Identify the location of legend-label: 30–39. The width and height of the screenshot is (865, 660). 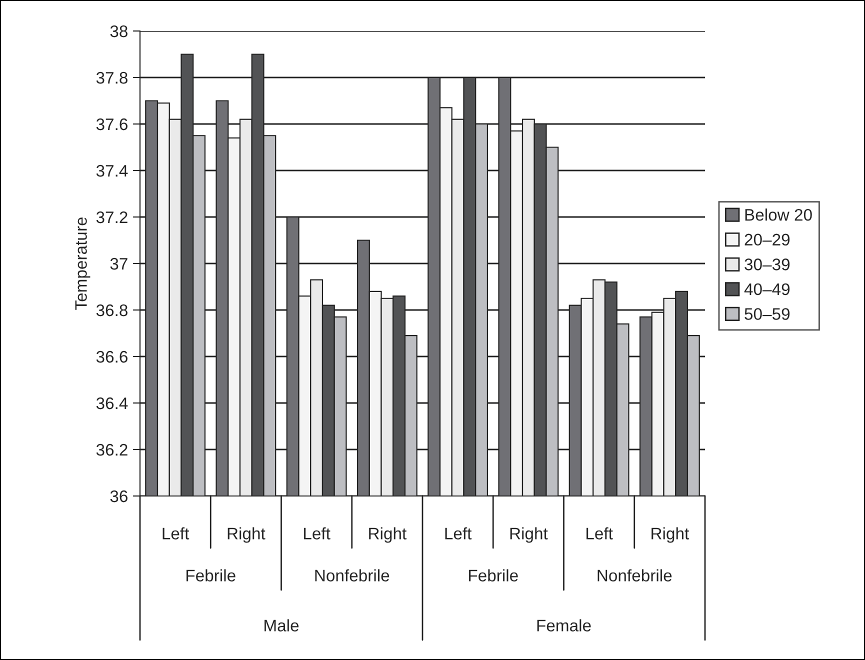
(767, 264).